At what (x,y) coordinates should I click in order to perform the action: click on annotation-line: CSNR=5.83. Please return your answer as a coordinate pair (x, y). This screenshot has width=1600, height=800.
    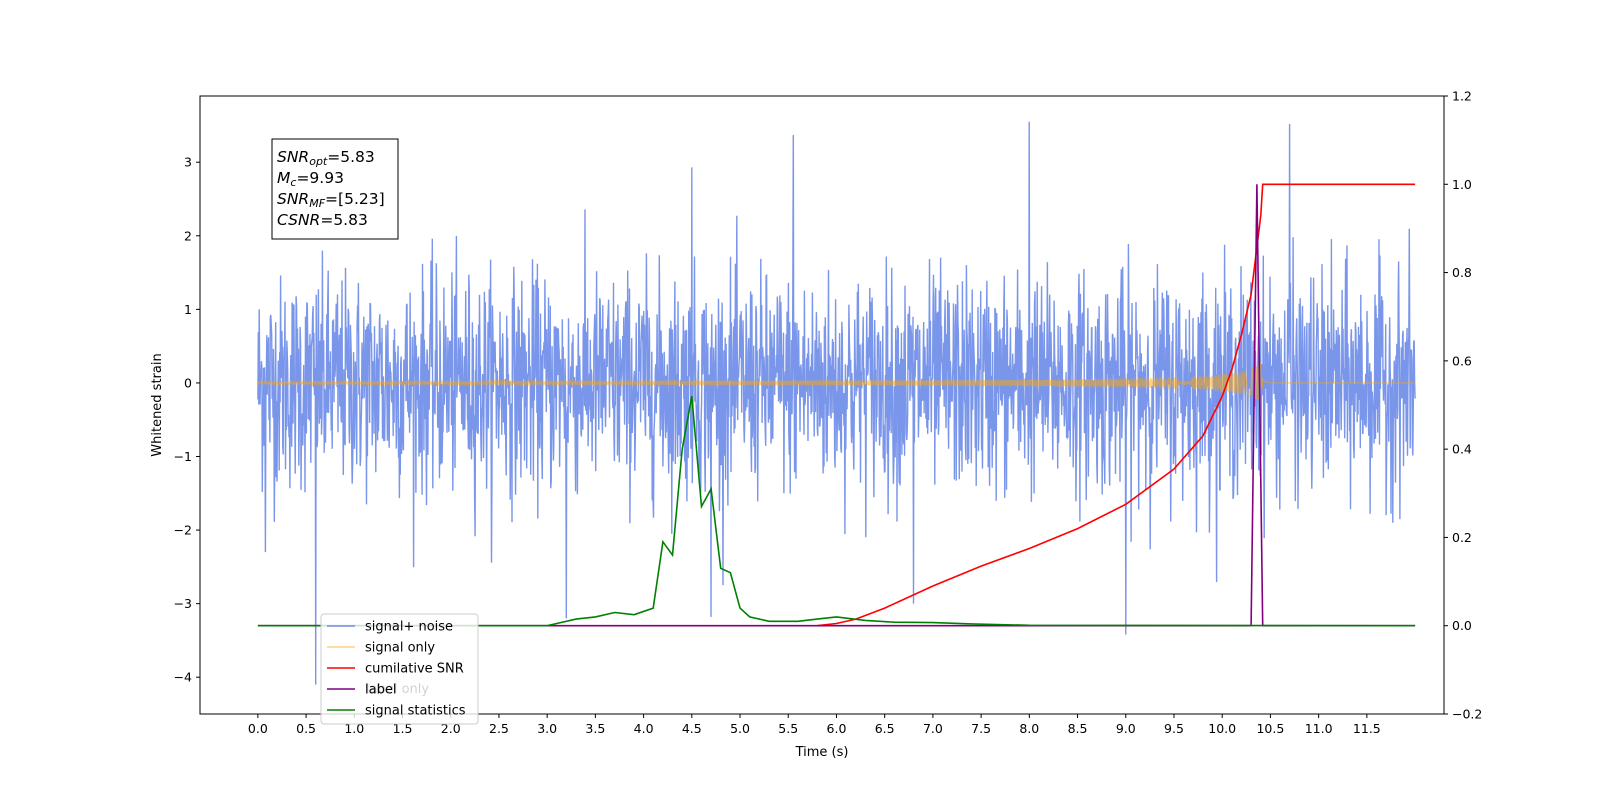
    Looking at the image, I should click on (322, 220).